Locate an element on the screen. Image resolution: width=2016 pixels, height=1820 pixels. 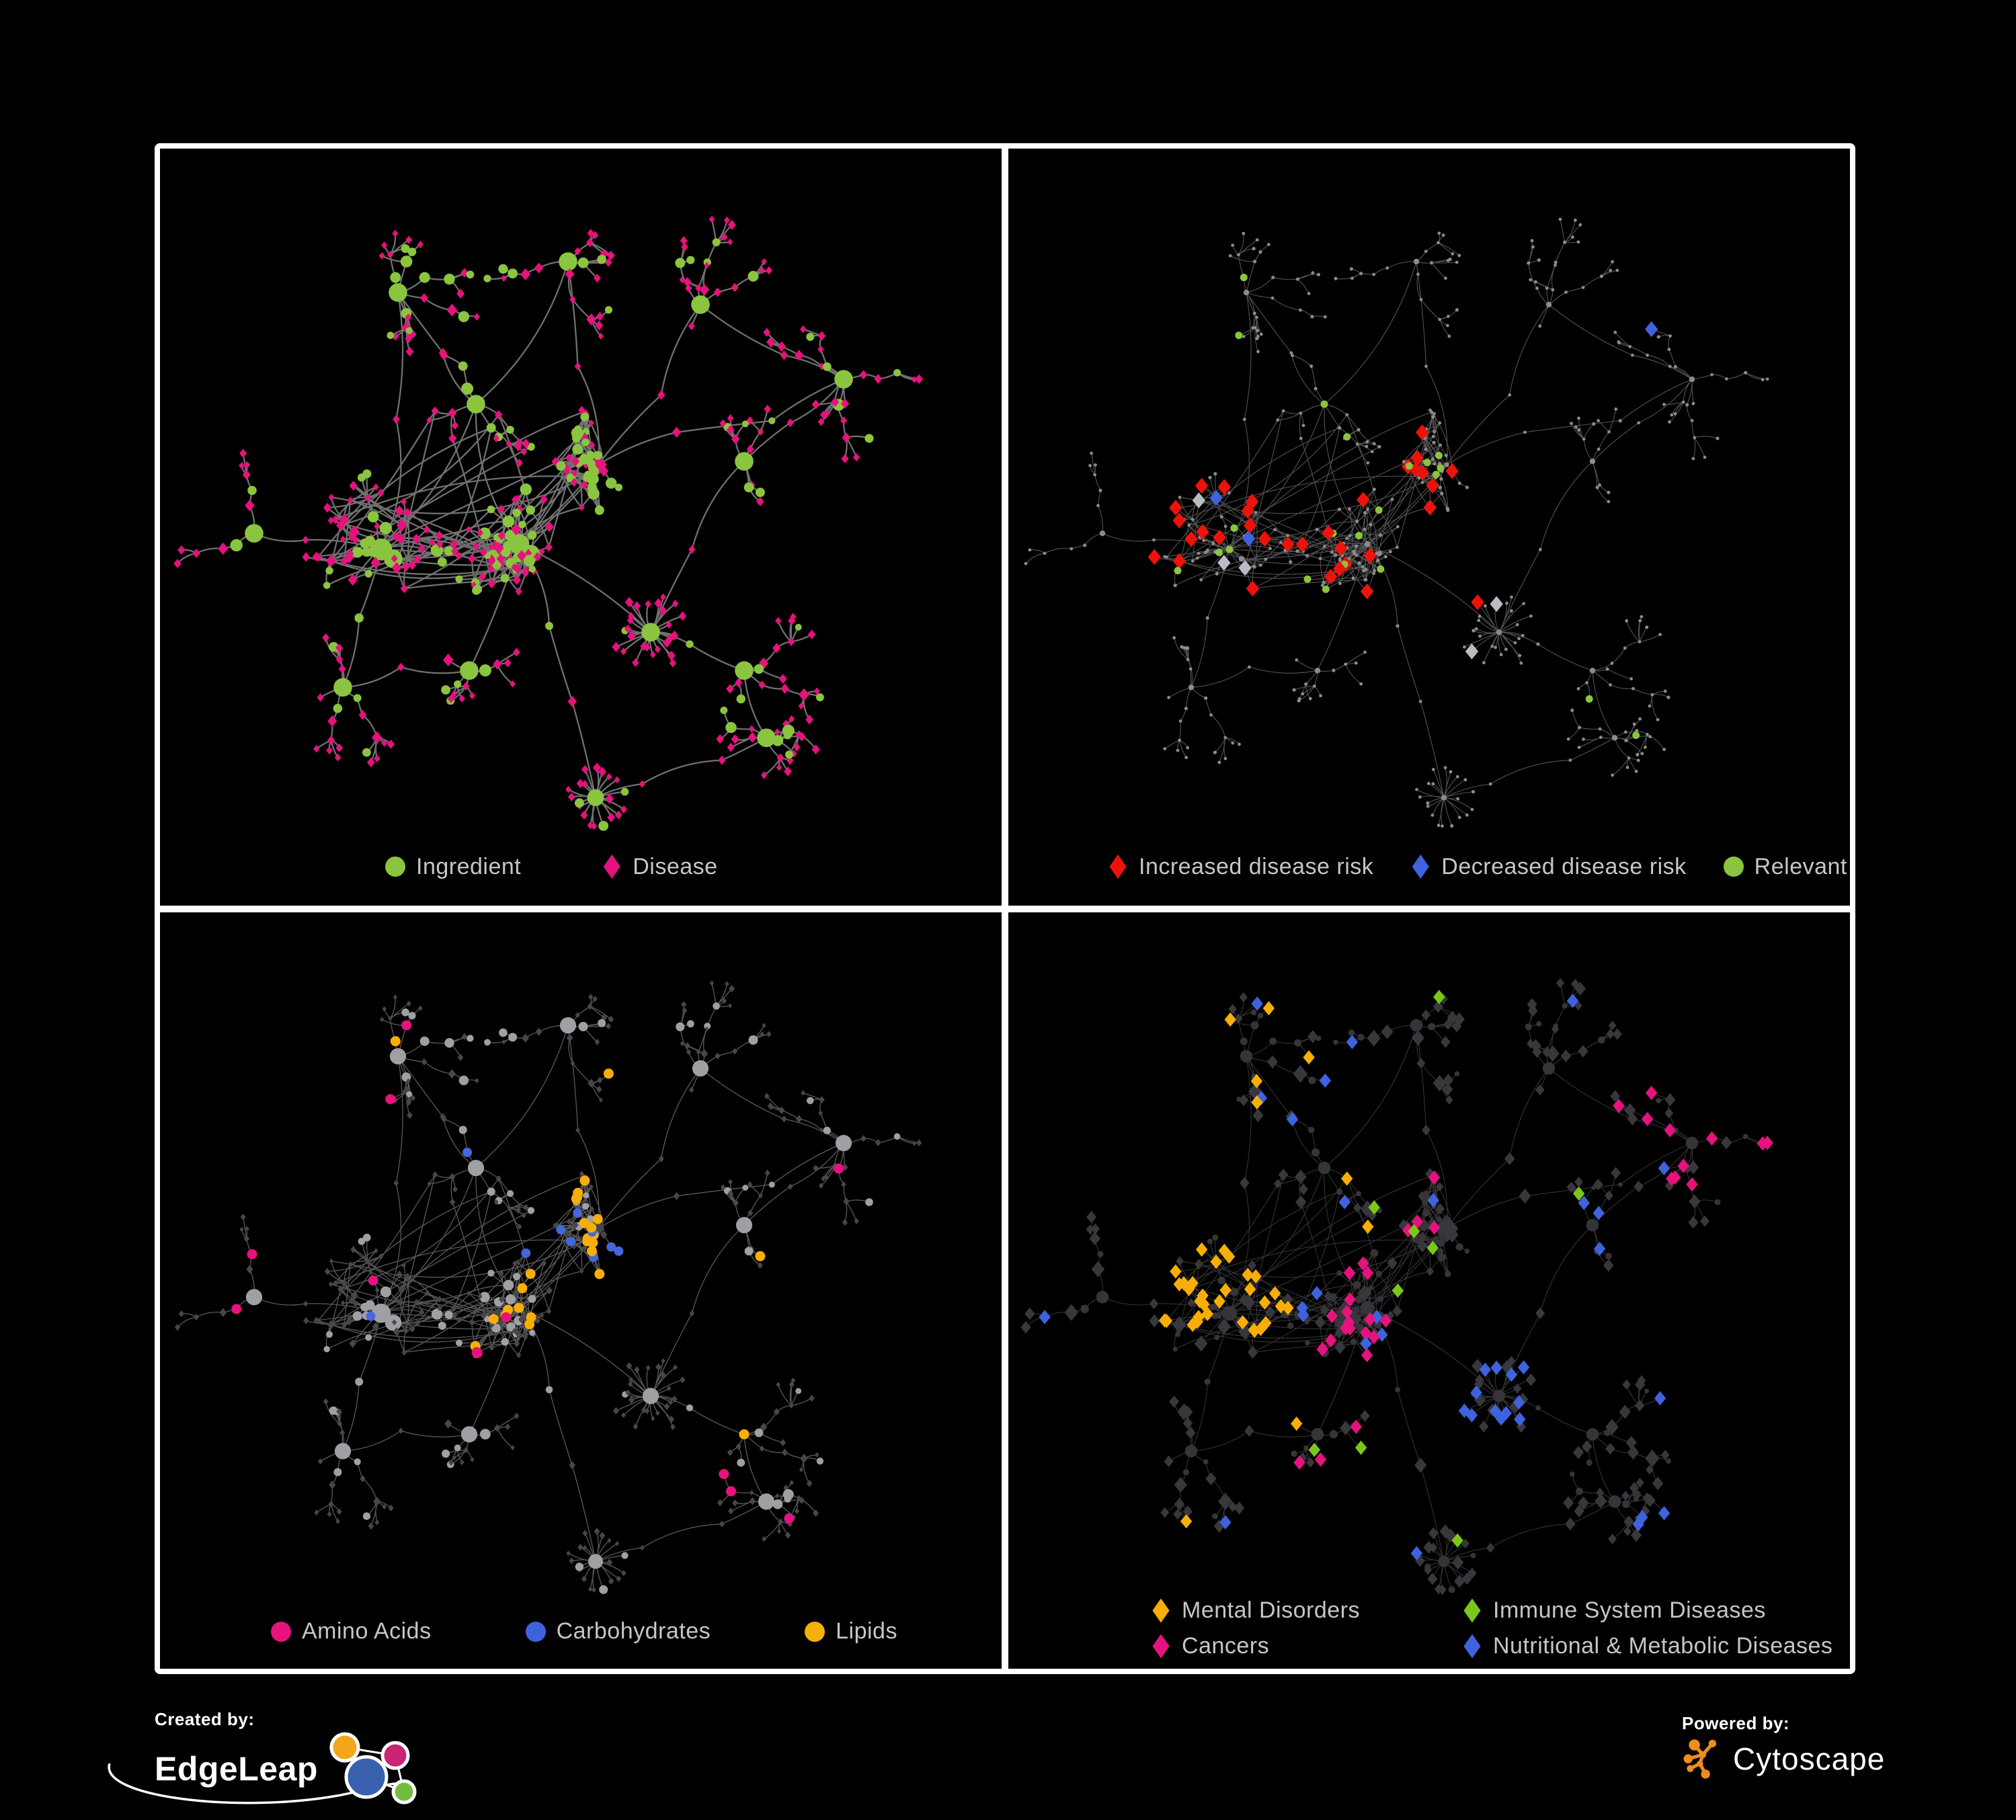
nodes-layer is located at coordinates (1396, 1286).